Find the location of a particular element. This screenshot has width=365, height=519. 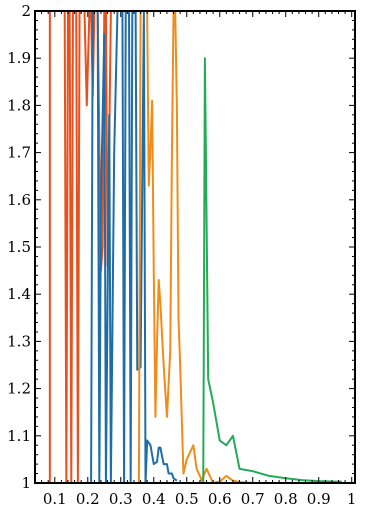

y-tick-label: 1 is located at coordinates (26, 483).